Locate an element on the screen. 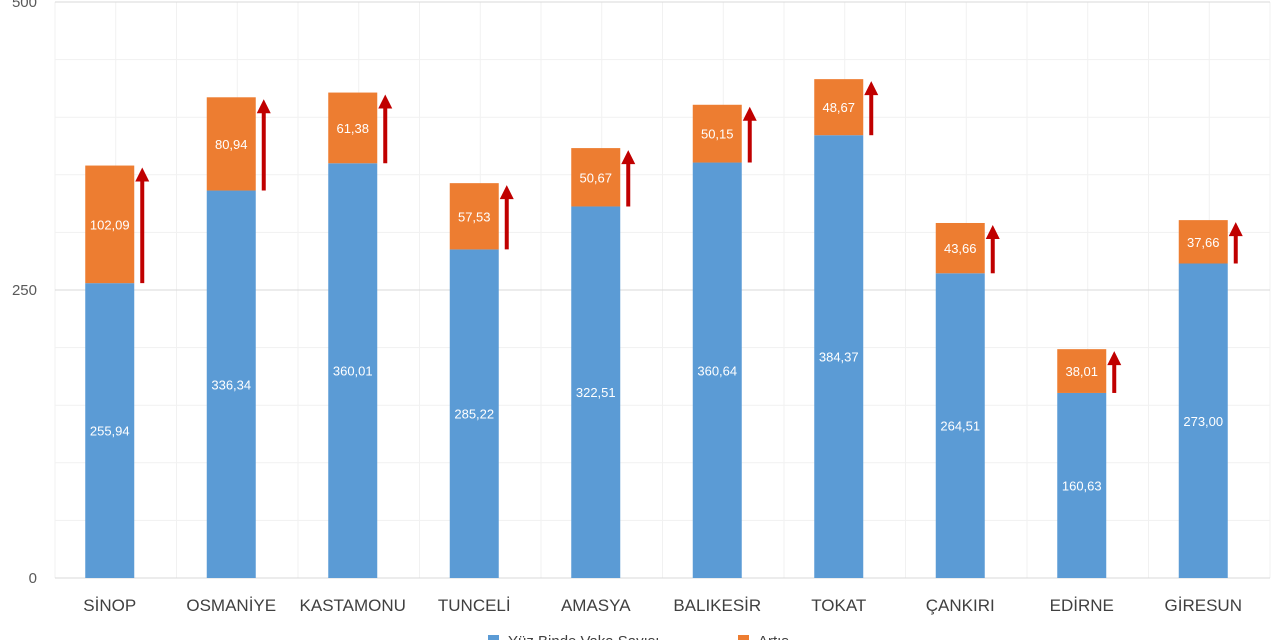  x-axis-category-label: AMASYA is located at coordinates (596, 605).